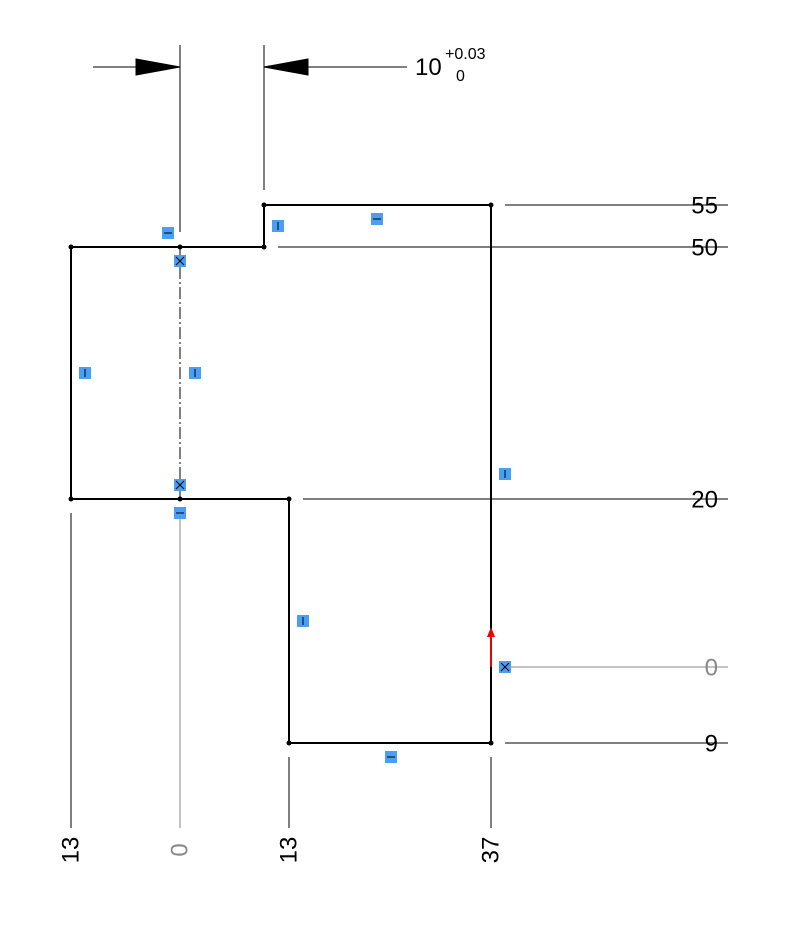 This screenshot has height=936, width=793. I want to click on upper-tolerance: +0.03, so click(465, 54).